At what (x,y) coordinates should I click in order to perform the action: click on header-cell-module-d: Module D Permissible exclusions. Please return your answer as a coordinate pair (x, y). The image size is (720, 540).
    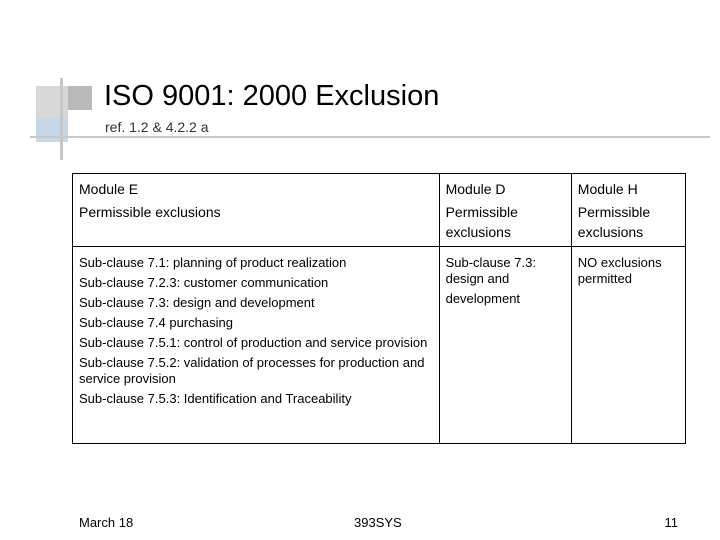
    Looking at the image, I should click on (505, 210).